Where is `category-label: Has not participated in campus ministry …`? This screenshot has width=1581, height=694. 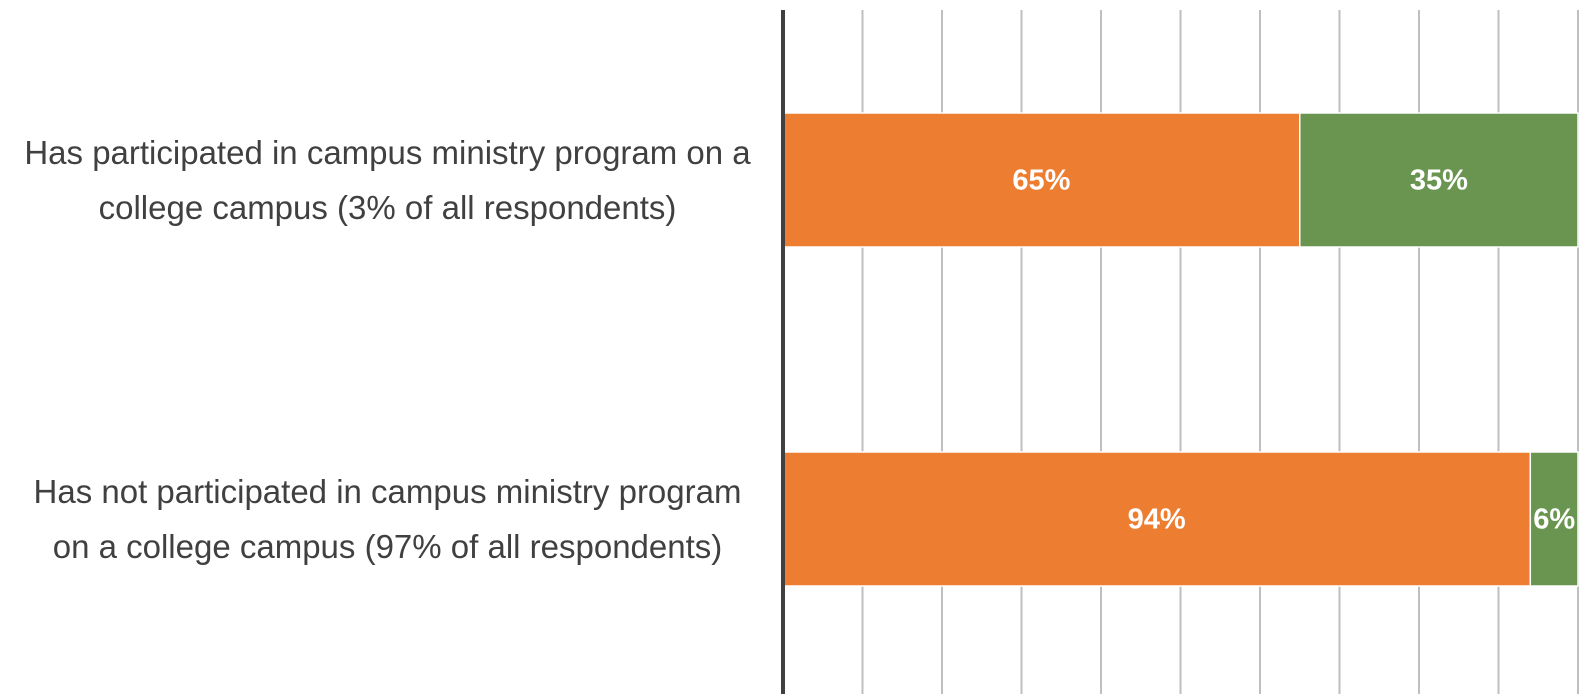 category-label: Has not participated in campus ministry … is located at coordinates (387, 519).